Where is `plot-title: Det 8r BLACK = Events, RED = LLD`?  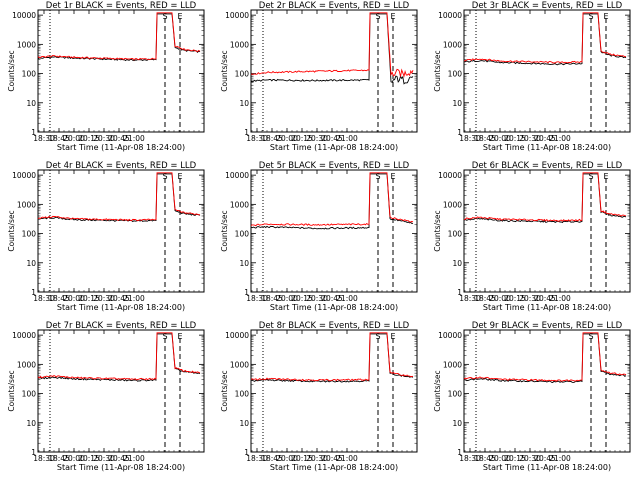 plot-title: Det 8r BLACK = Events, RED = LLD is located at coordinates (334, 326).